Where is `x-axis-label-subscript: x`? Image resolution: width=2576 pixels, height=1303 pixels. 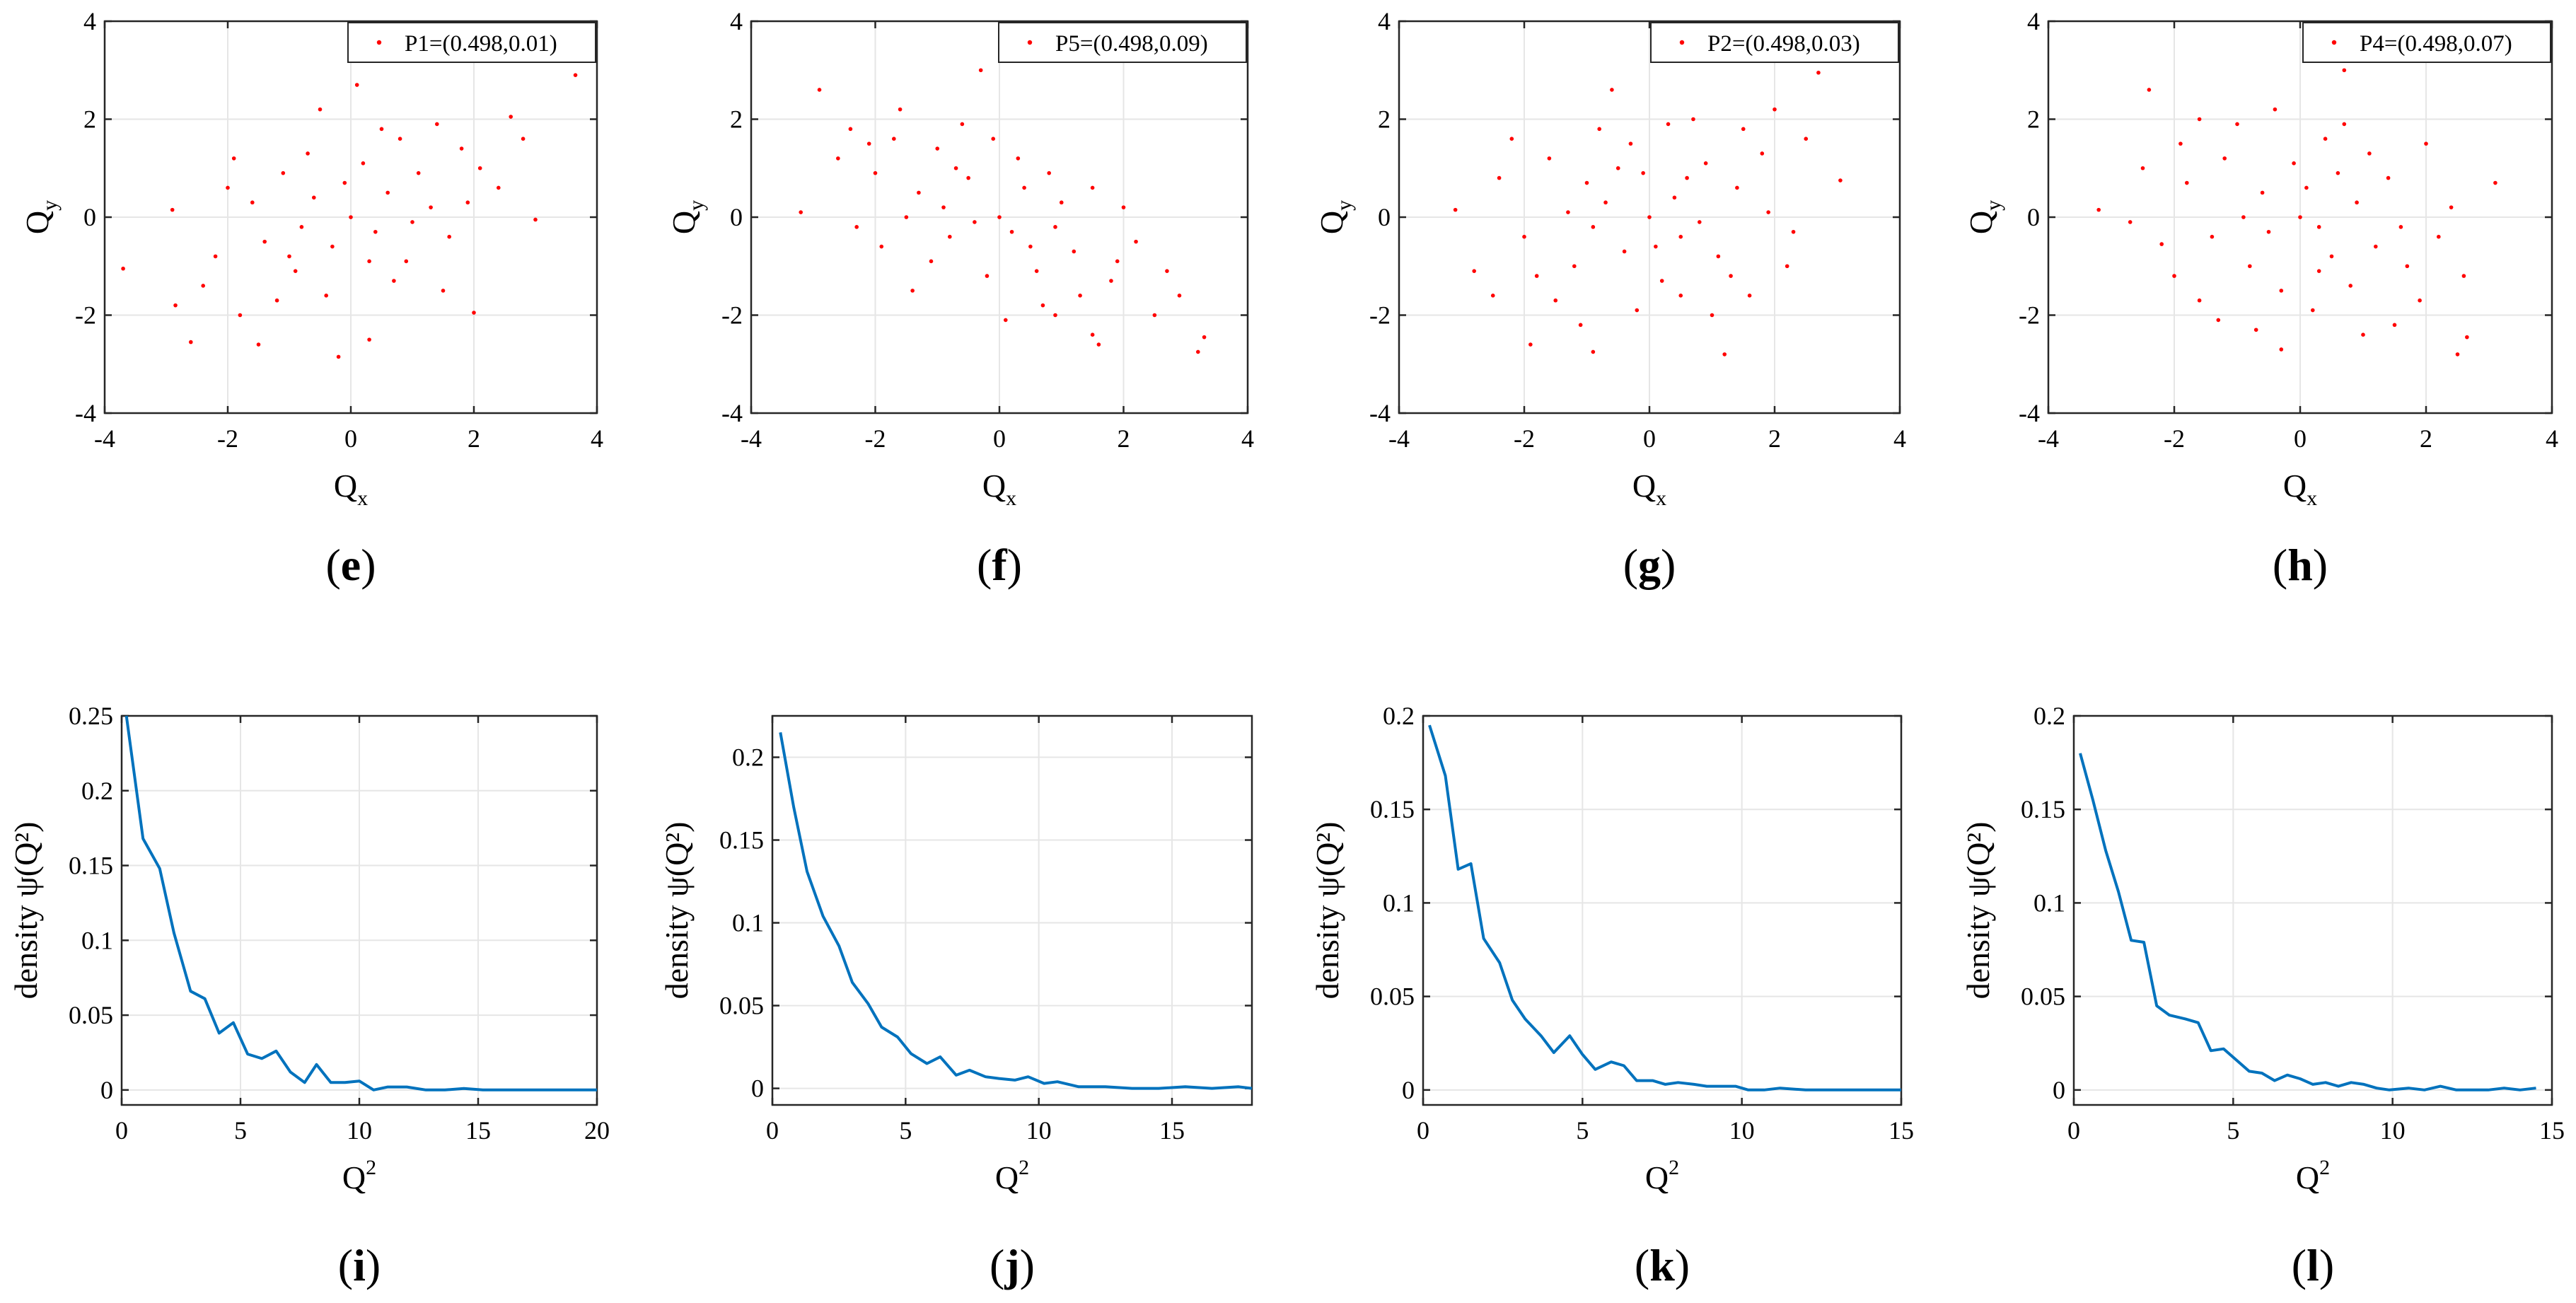
x-axis-label-subscript: x is located at coordinates (362, 498).